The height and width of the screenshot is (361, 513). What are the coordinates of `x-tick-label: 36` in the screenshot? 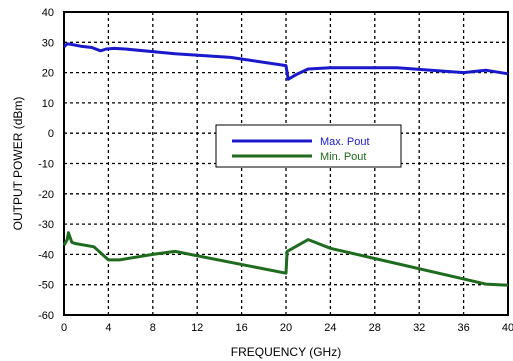 It's located at (463, 328).